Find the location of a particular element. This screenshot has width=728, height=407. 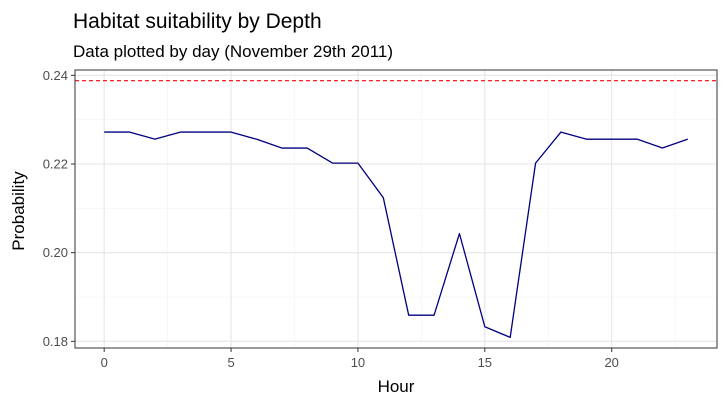

x-axis-ticks: 0 5 10 15 20 is located at coordinates (360, 359).